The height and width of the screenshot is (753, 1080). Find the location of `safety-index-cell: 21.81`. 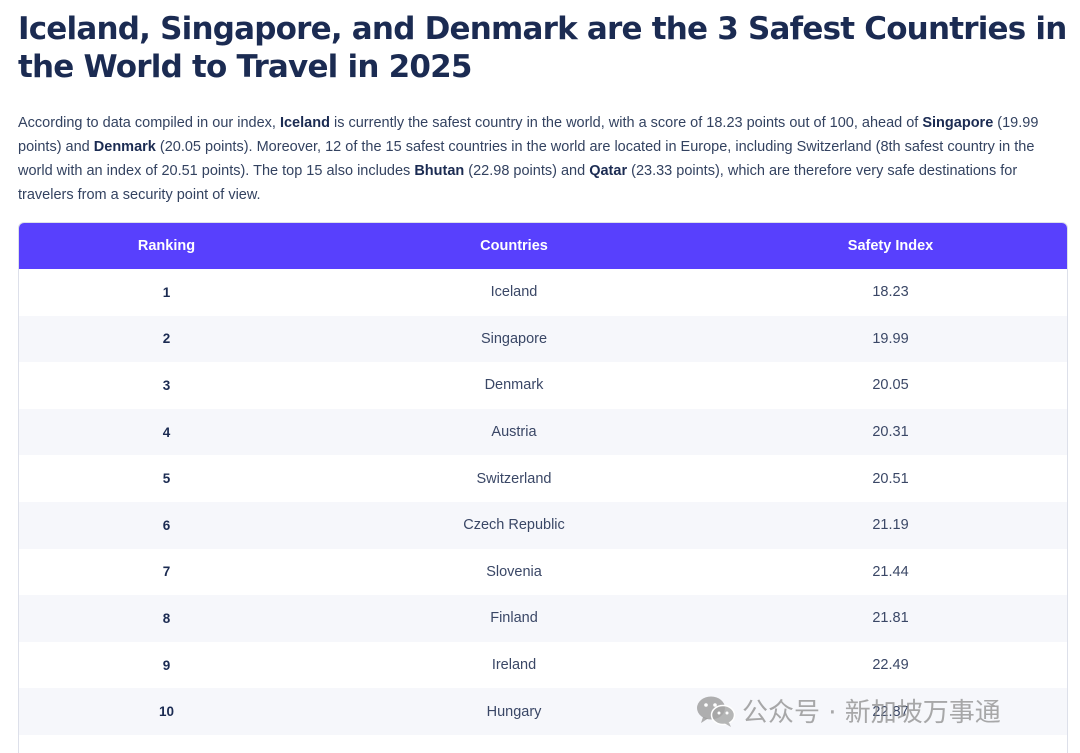

safety-index-cell: 21.81 is located at coordinates (890, 618).